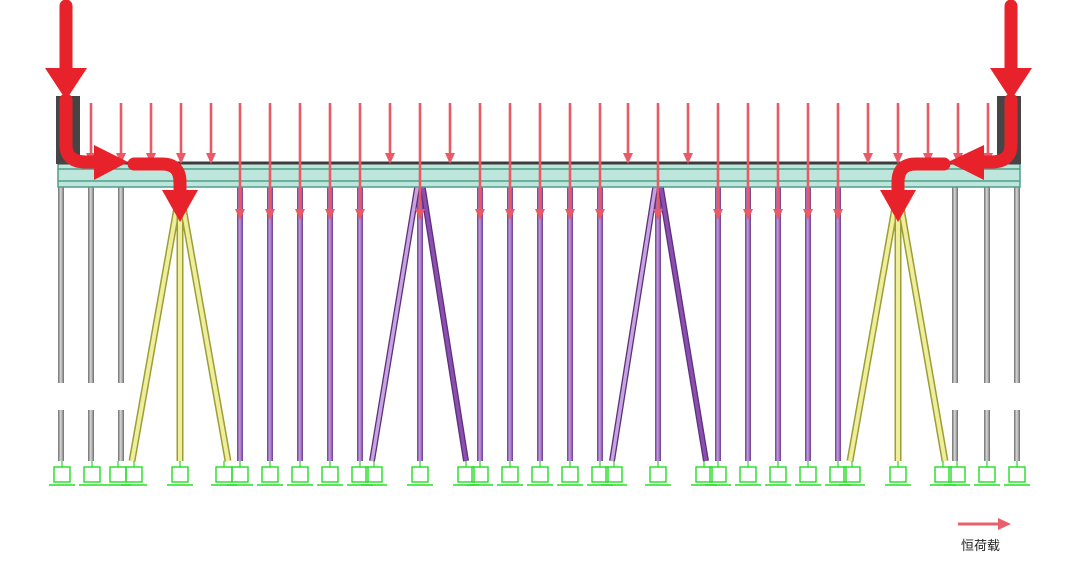  What do you see at coordinates (984, 536) in the screenshot?
I see `legend: 恒荷载` at bounding box center [984, 536].